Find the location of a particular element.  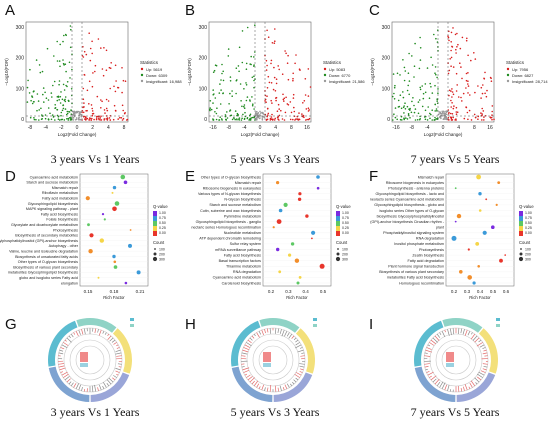

pathway-label: Photosynthesis - antenna proteins is located at coordinates (416, 188).